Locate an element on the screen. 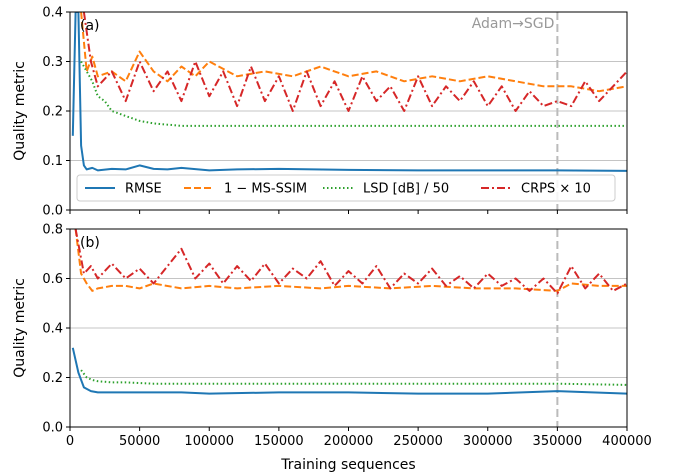 This screenshot has width=673, height=475. x-tick-label: 150000 is located at coordinates (279, 441).